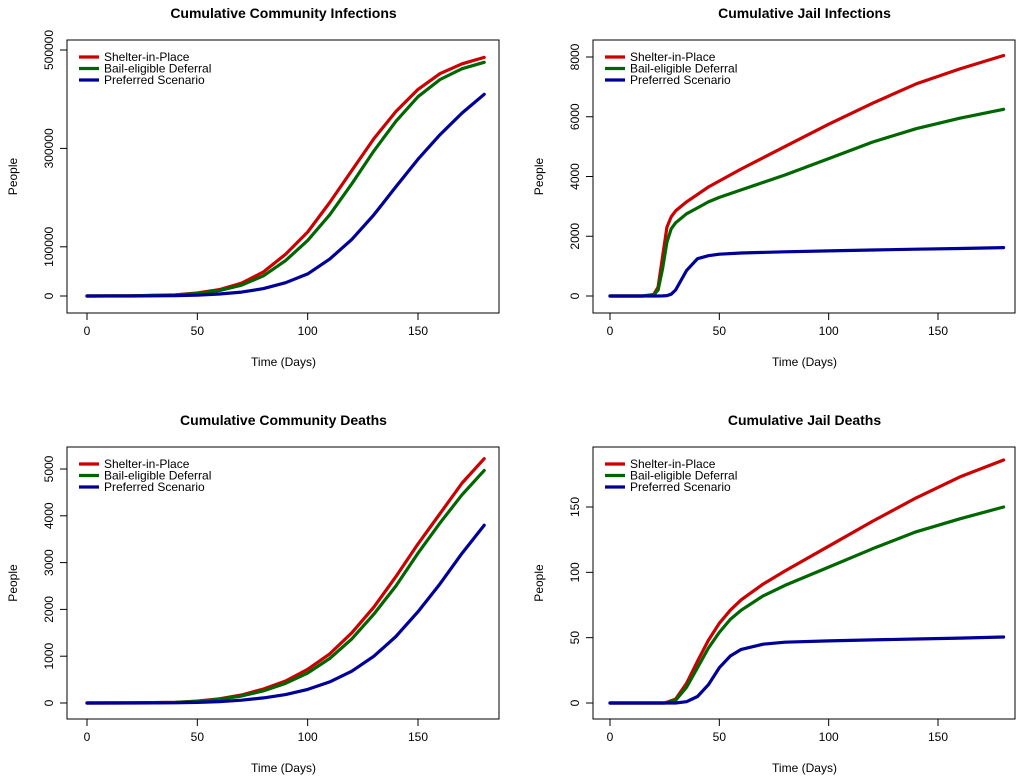 The width and height of the screenshot is (1016, 778). What do you see at coordinates (49, 562) in the screenshot?
I see `y-tick-label: 3000` at bounding box center [49, 562].